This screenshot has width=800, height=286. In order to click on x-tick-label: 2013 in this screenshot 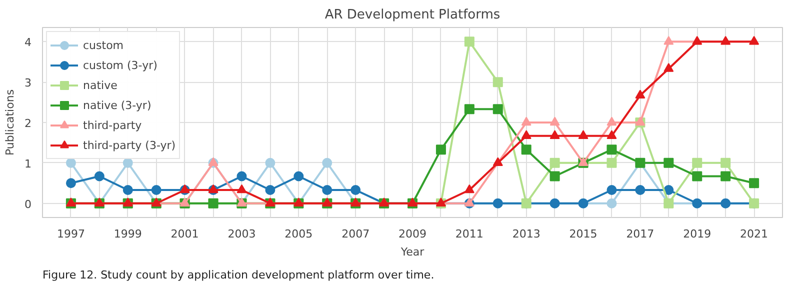, I will do `click(526, 234)`.